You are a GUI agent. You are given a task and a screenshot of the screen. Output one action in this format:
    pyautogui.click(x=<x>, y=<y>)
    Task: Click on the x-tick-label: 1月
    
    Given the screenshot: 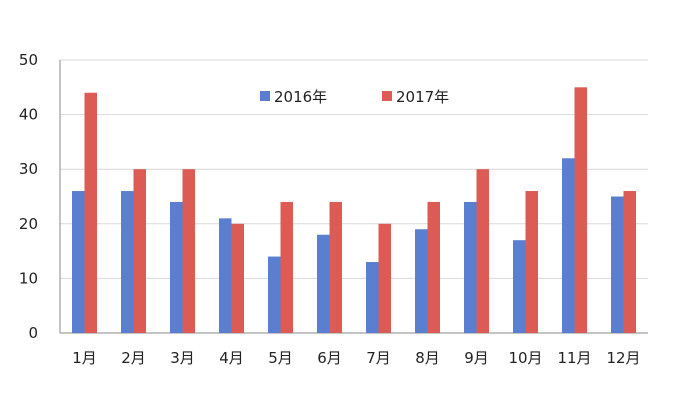 What is the action you would take?
    pyautogui.click(x=84, y=358)
    